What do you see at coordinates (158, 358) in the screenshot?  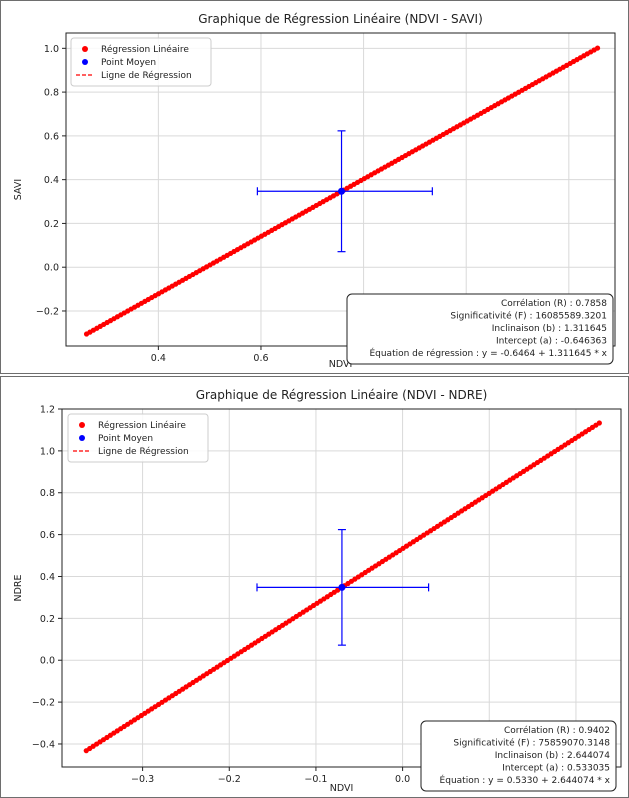 I see `x-tick-label: 0.4` at bounding box center [158, 358].